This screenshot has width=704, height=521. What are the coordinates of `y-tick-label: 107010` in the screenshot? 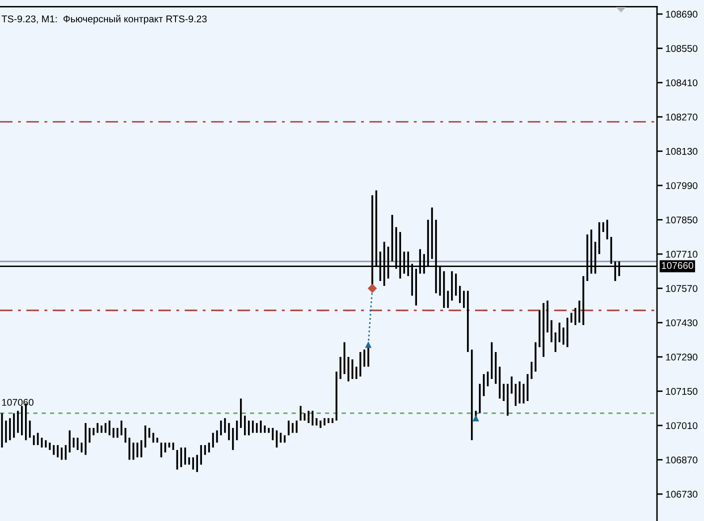 It's located at (682, 426).